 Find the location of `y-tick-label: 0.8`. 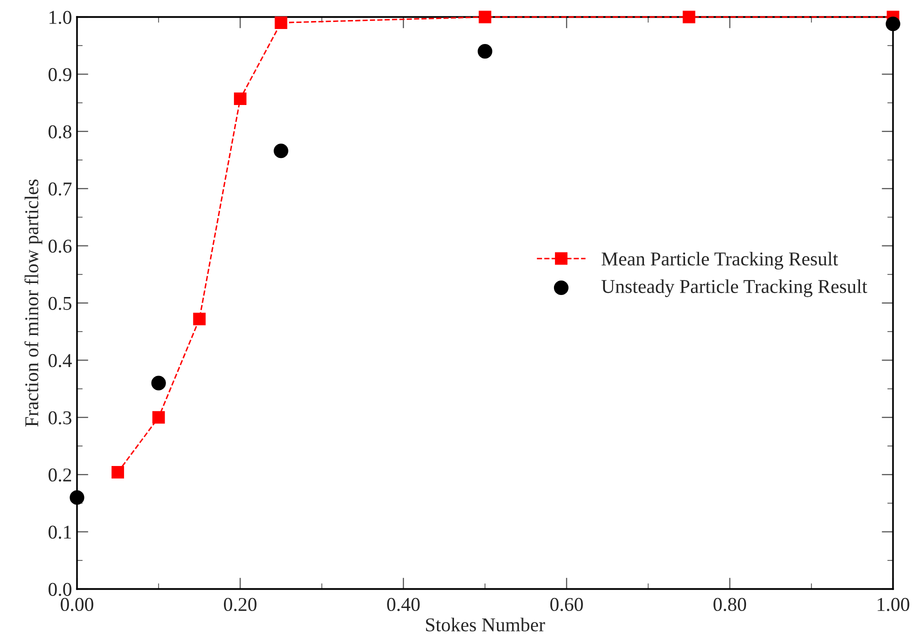

y-tick-label: 0.8 is located at coordinates (60, 131).